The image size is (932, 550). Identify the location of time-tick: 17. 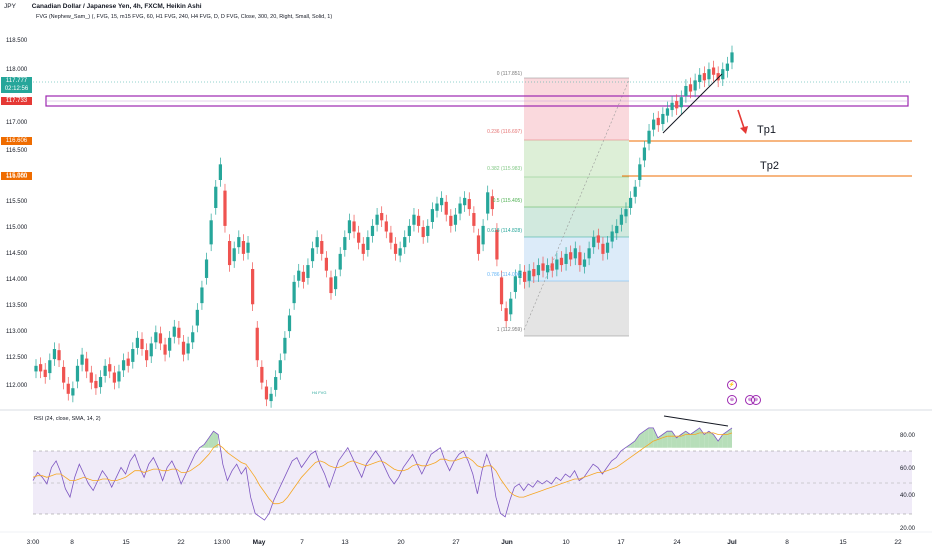
(621, 542).